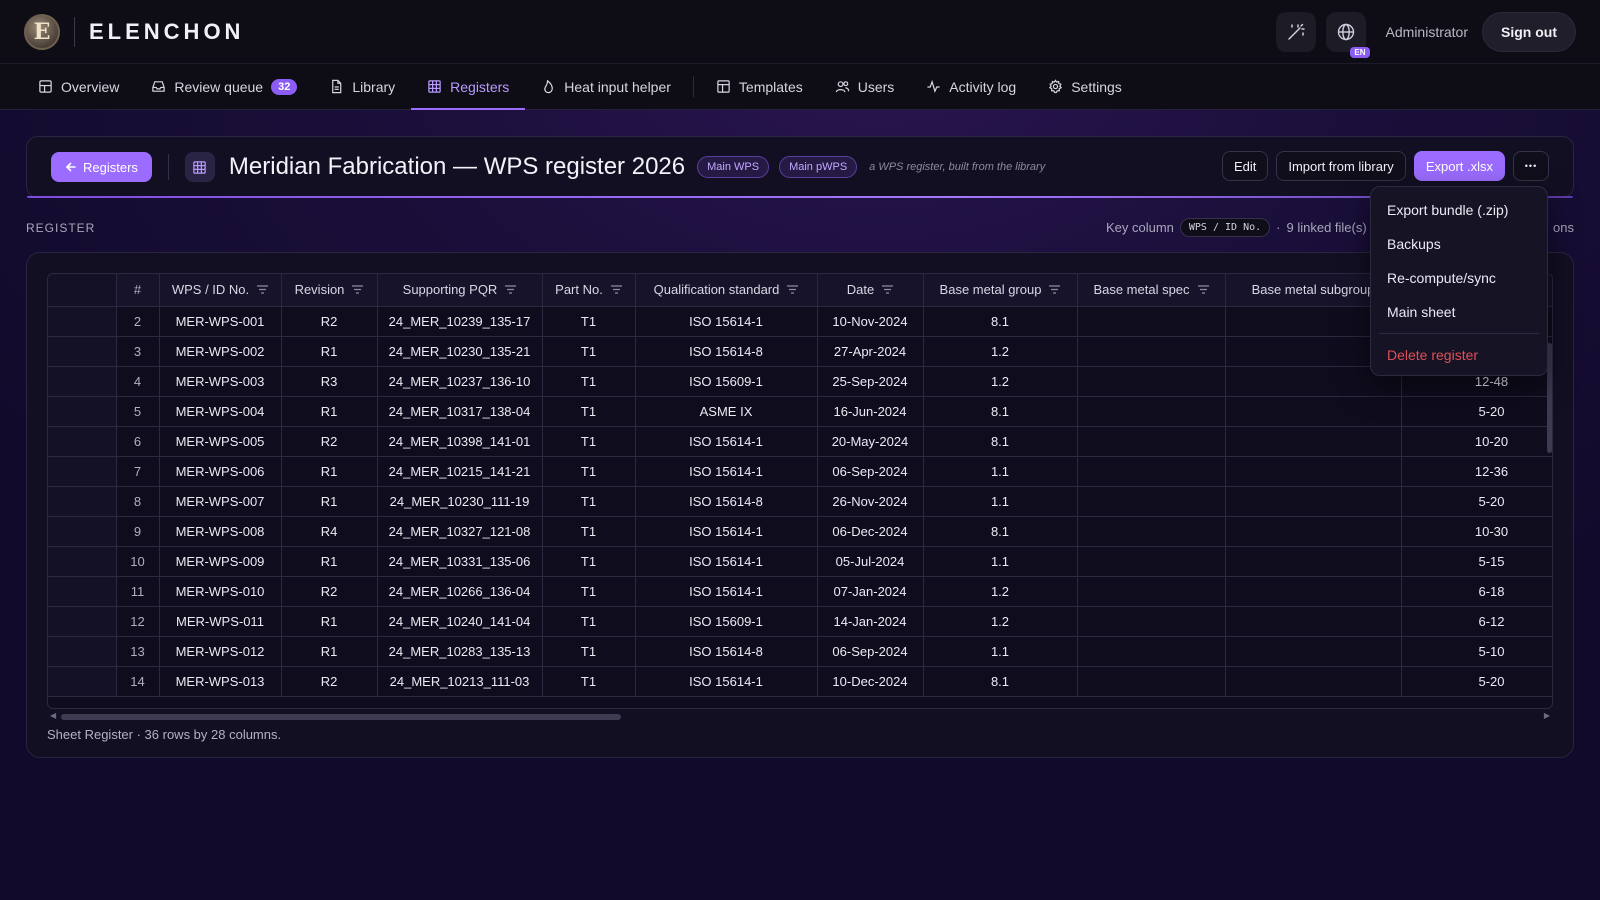 The width and height of the screenshot is (1600, 900). Describe the element at coordinates (870, 561) in the screenshot. I see `table-cell: 05-Jul-2024` at that location.